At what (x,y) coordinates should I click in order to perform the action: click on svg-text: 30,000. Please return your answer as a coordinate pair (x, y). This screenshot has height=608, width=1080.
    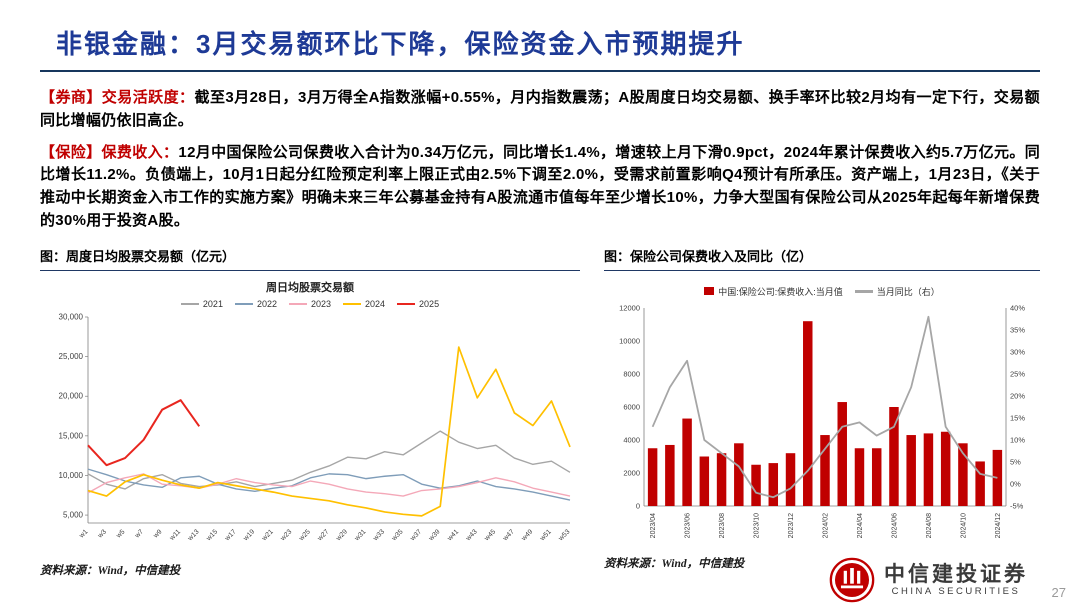
    Looking at the image, I should click on (71, 316).